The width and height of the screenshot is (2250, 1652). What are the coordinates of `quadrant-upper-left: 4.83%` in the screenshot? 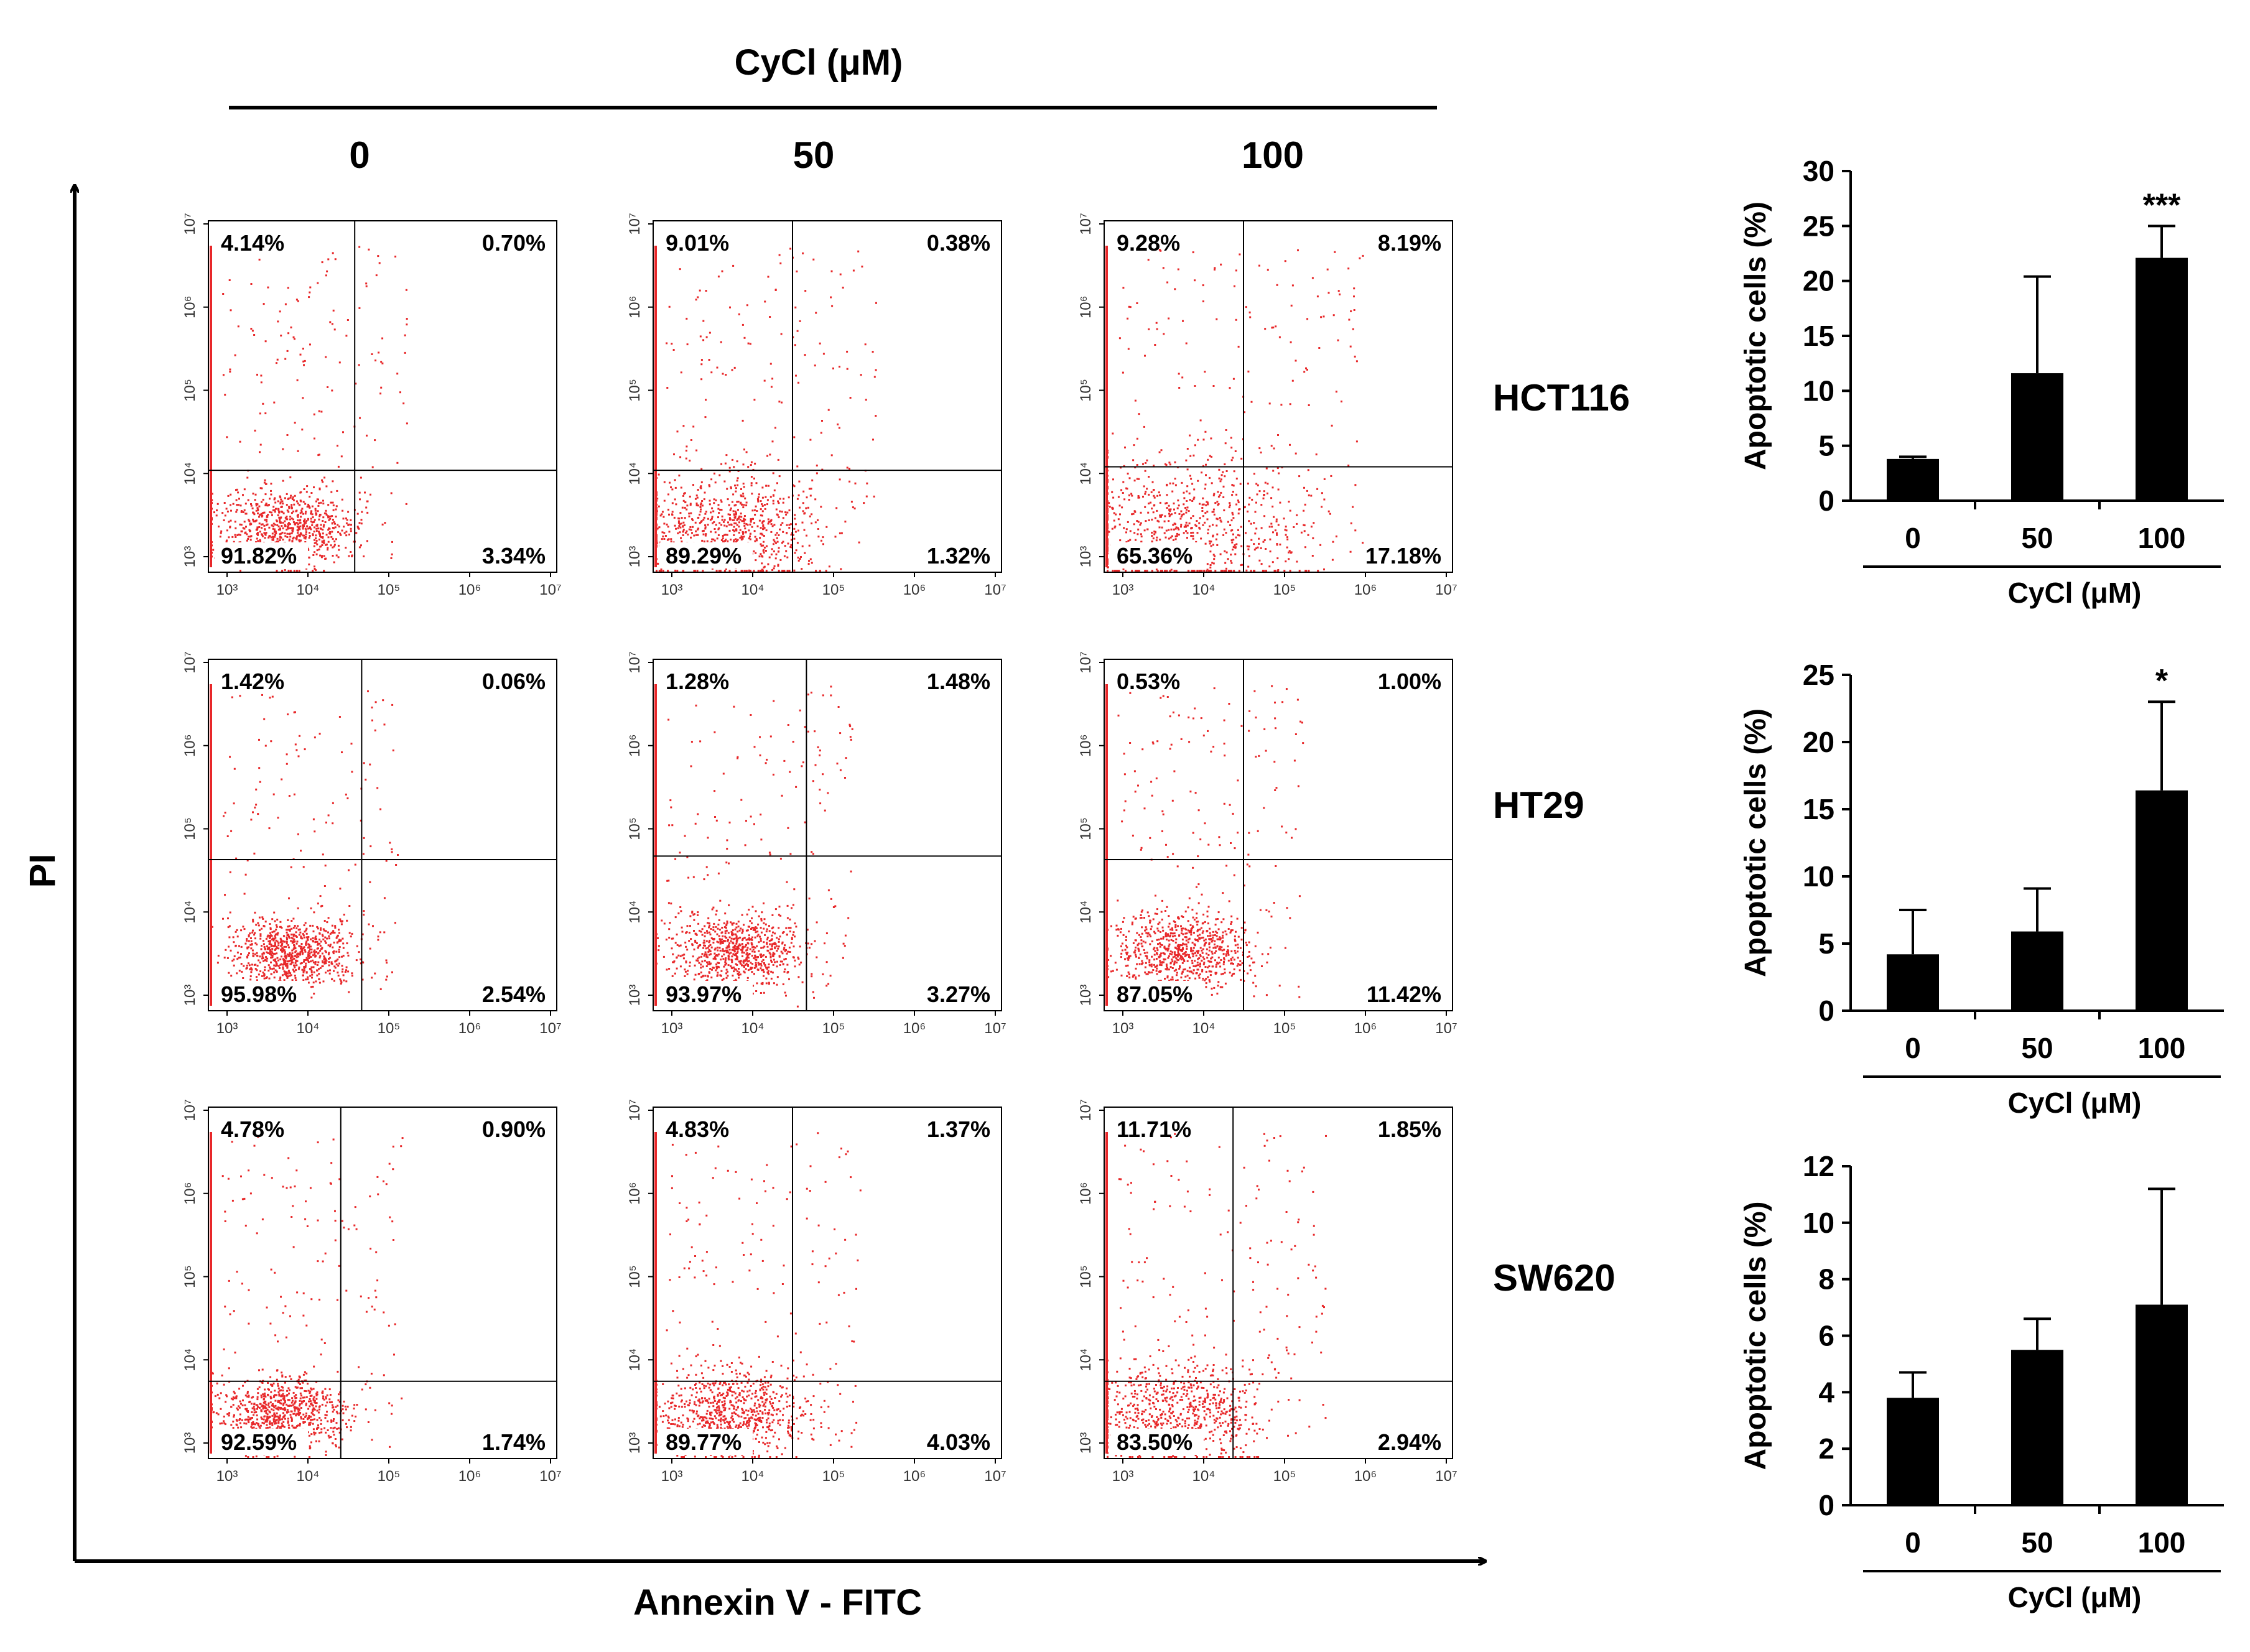 It's located at (697, 1129).